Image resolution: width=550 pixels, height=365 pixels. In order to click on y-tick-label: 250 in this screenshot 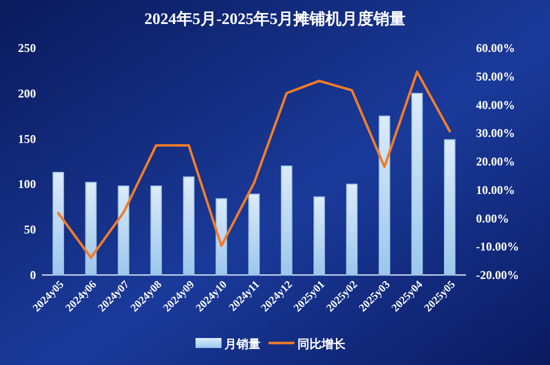, I will do `click(27, 48)`.